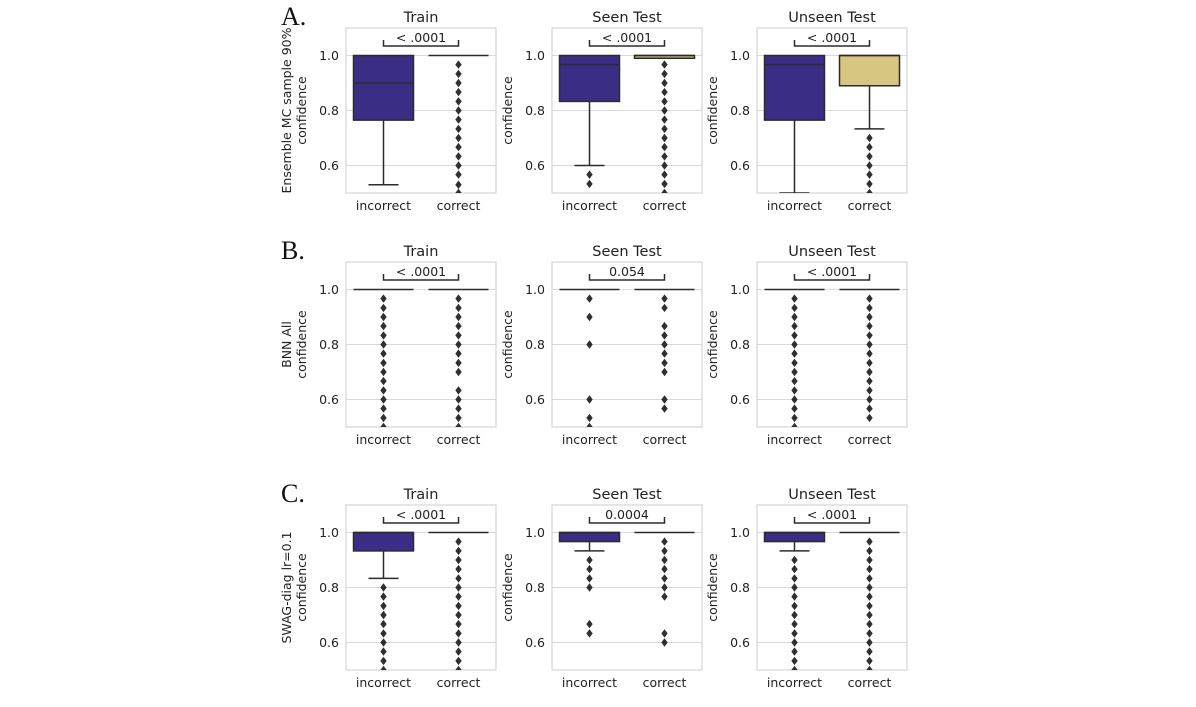  I want to click on iqr-box, so click(589, 537).